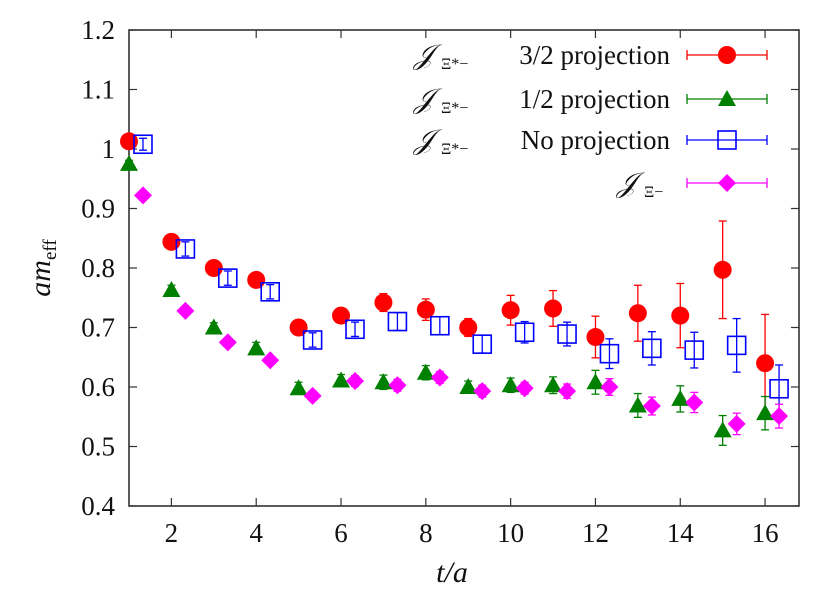  I want to click on x-tick-label: 12, so click(595, 533).